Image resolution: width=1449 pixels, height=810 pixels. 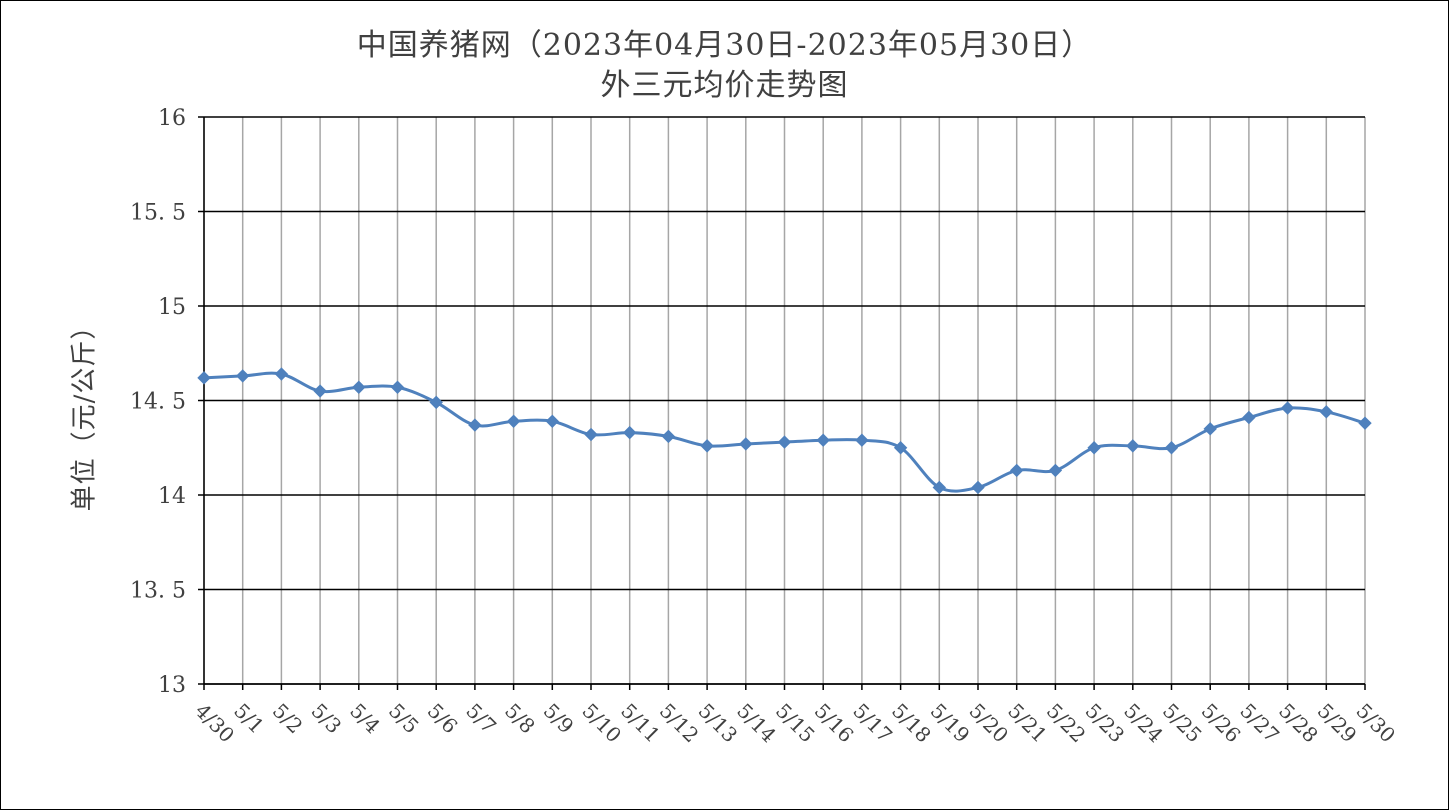 I want to click on chart-title: 中国养猪网（2023年04月30日-2023年05月30日）, so click(x=724, y=45).